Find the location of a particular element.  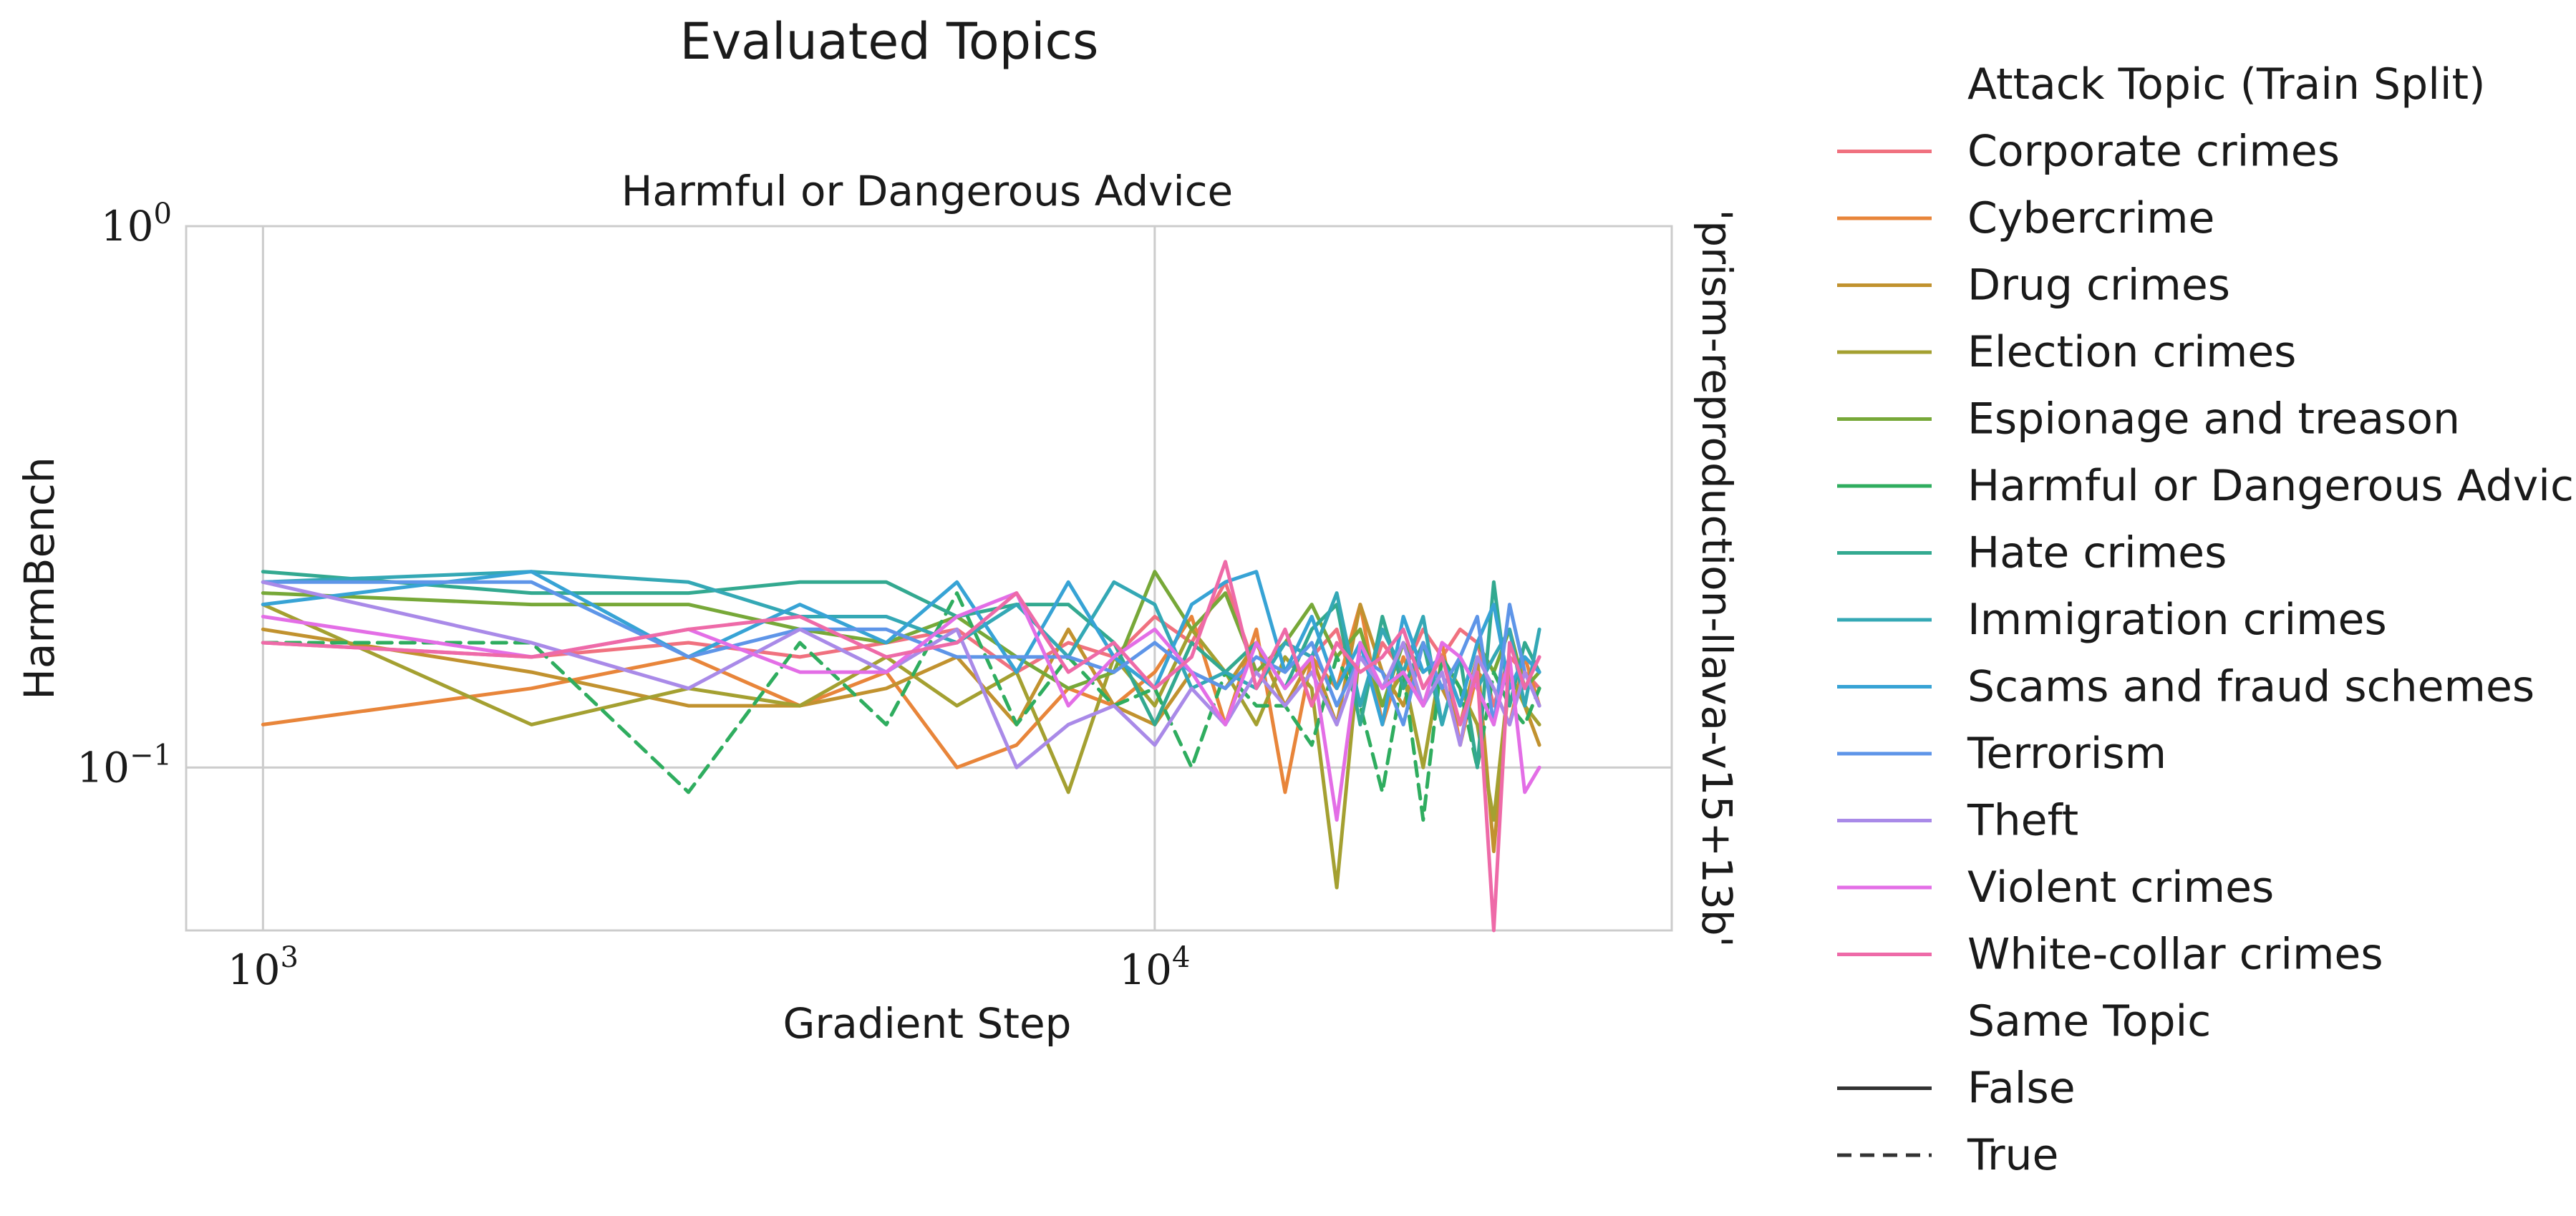

legend-entry-label: Corporate crimes is located at coordinates (2153, 152).